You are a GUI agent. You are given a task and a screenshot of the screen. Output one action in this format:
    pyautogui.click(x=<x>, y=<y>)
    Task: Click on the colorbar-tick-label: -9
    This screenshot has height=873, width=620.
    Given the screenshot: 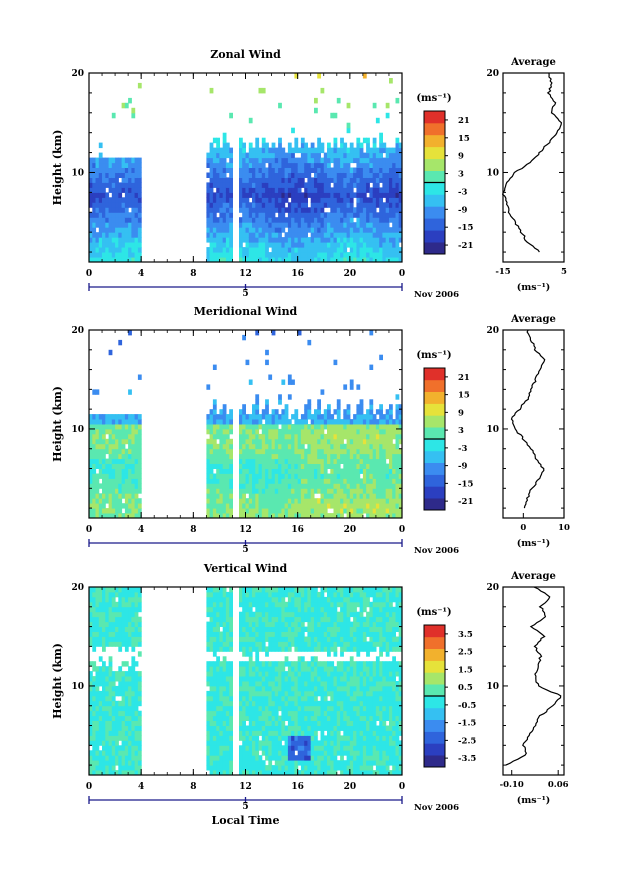 What is the action you would take?
    pyautogui.click(x=463, y=467)
    